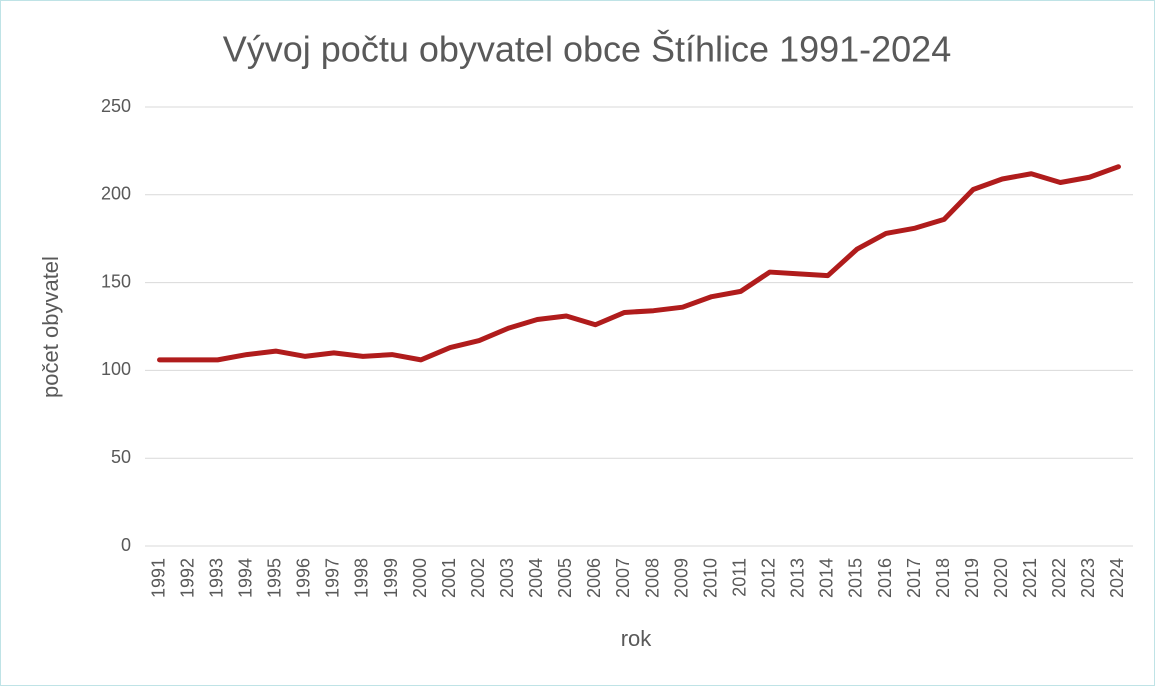 Image resolution: width=1155 pixels, height=686 pixels. Describe the element at coordinates (1059, 578) in the screenshot. I see `x-tick-label: 2022` at that location.